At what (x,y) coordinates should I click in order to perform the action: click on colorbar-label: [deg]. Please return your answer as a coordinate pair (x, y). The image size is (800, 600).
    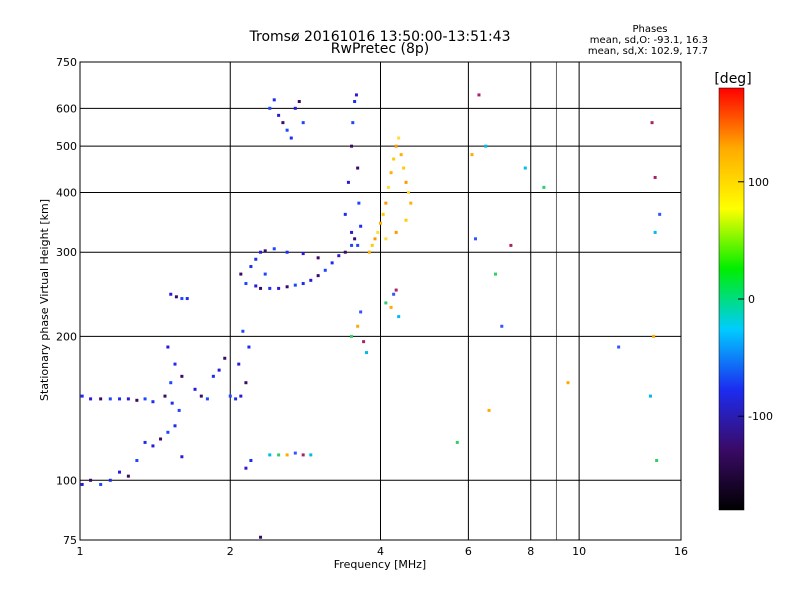
    Looking at the image, I should click on (732, 79).